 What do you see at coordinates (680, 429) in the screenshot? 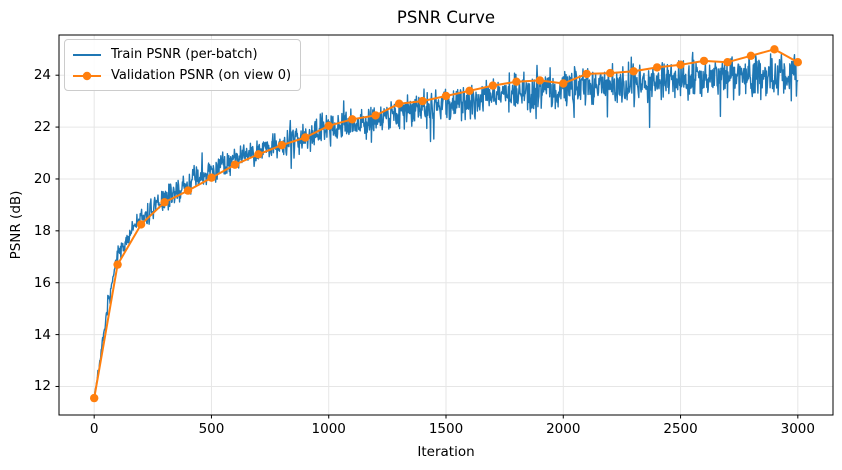
I see `x-tick-label: 2500` at bounding box center [680, 429].